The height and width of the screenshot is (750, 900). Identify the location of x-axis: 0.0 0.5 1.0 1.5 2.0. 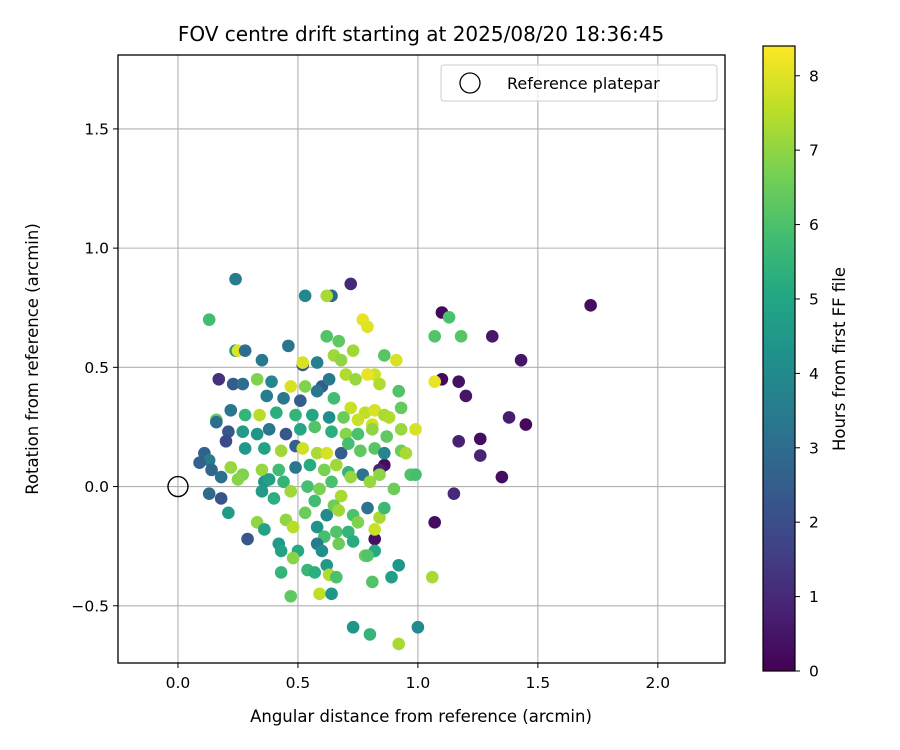
(418, 677).